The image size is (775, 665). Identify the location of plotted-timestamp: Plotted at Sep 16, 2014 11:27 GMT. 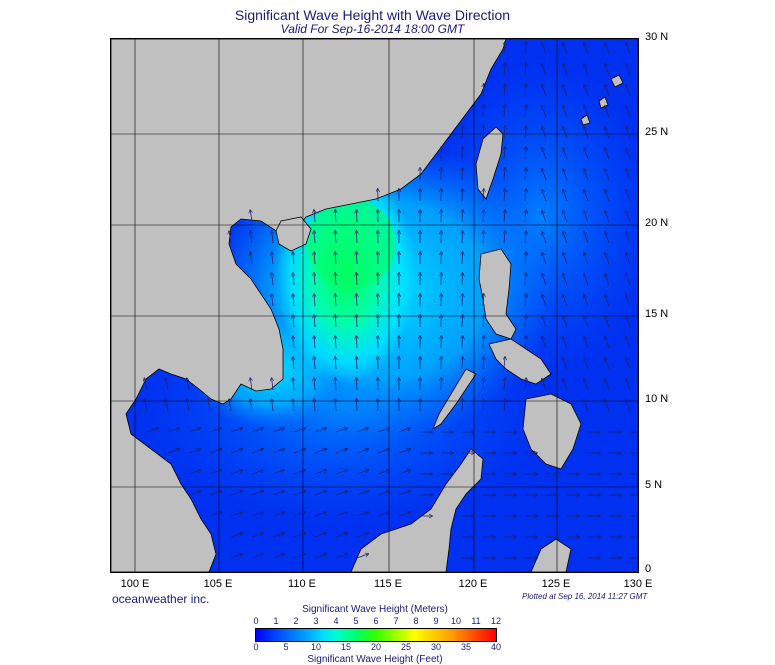
(585, 596).